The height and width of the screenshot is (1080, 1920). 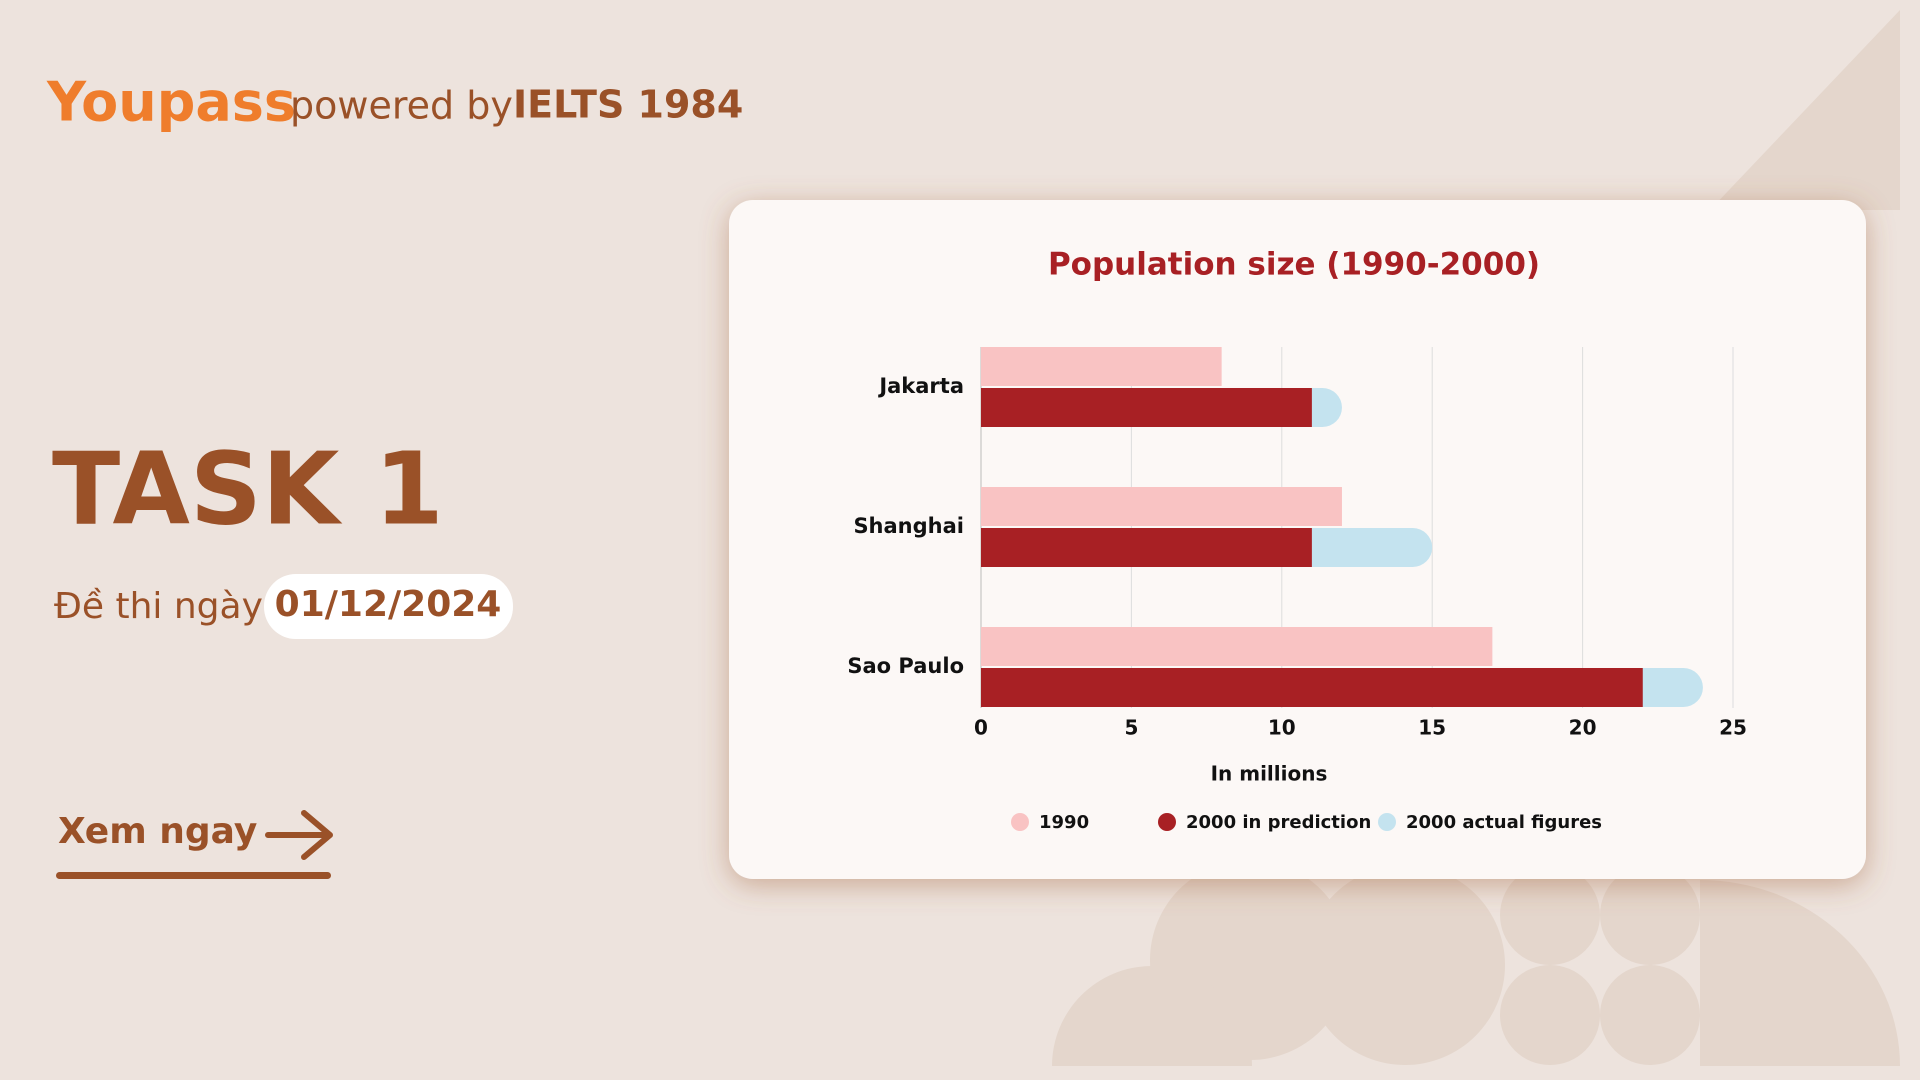 I want to click on y-tick-label: Sao Paulo, so click(x=905, y=666).